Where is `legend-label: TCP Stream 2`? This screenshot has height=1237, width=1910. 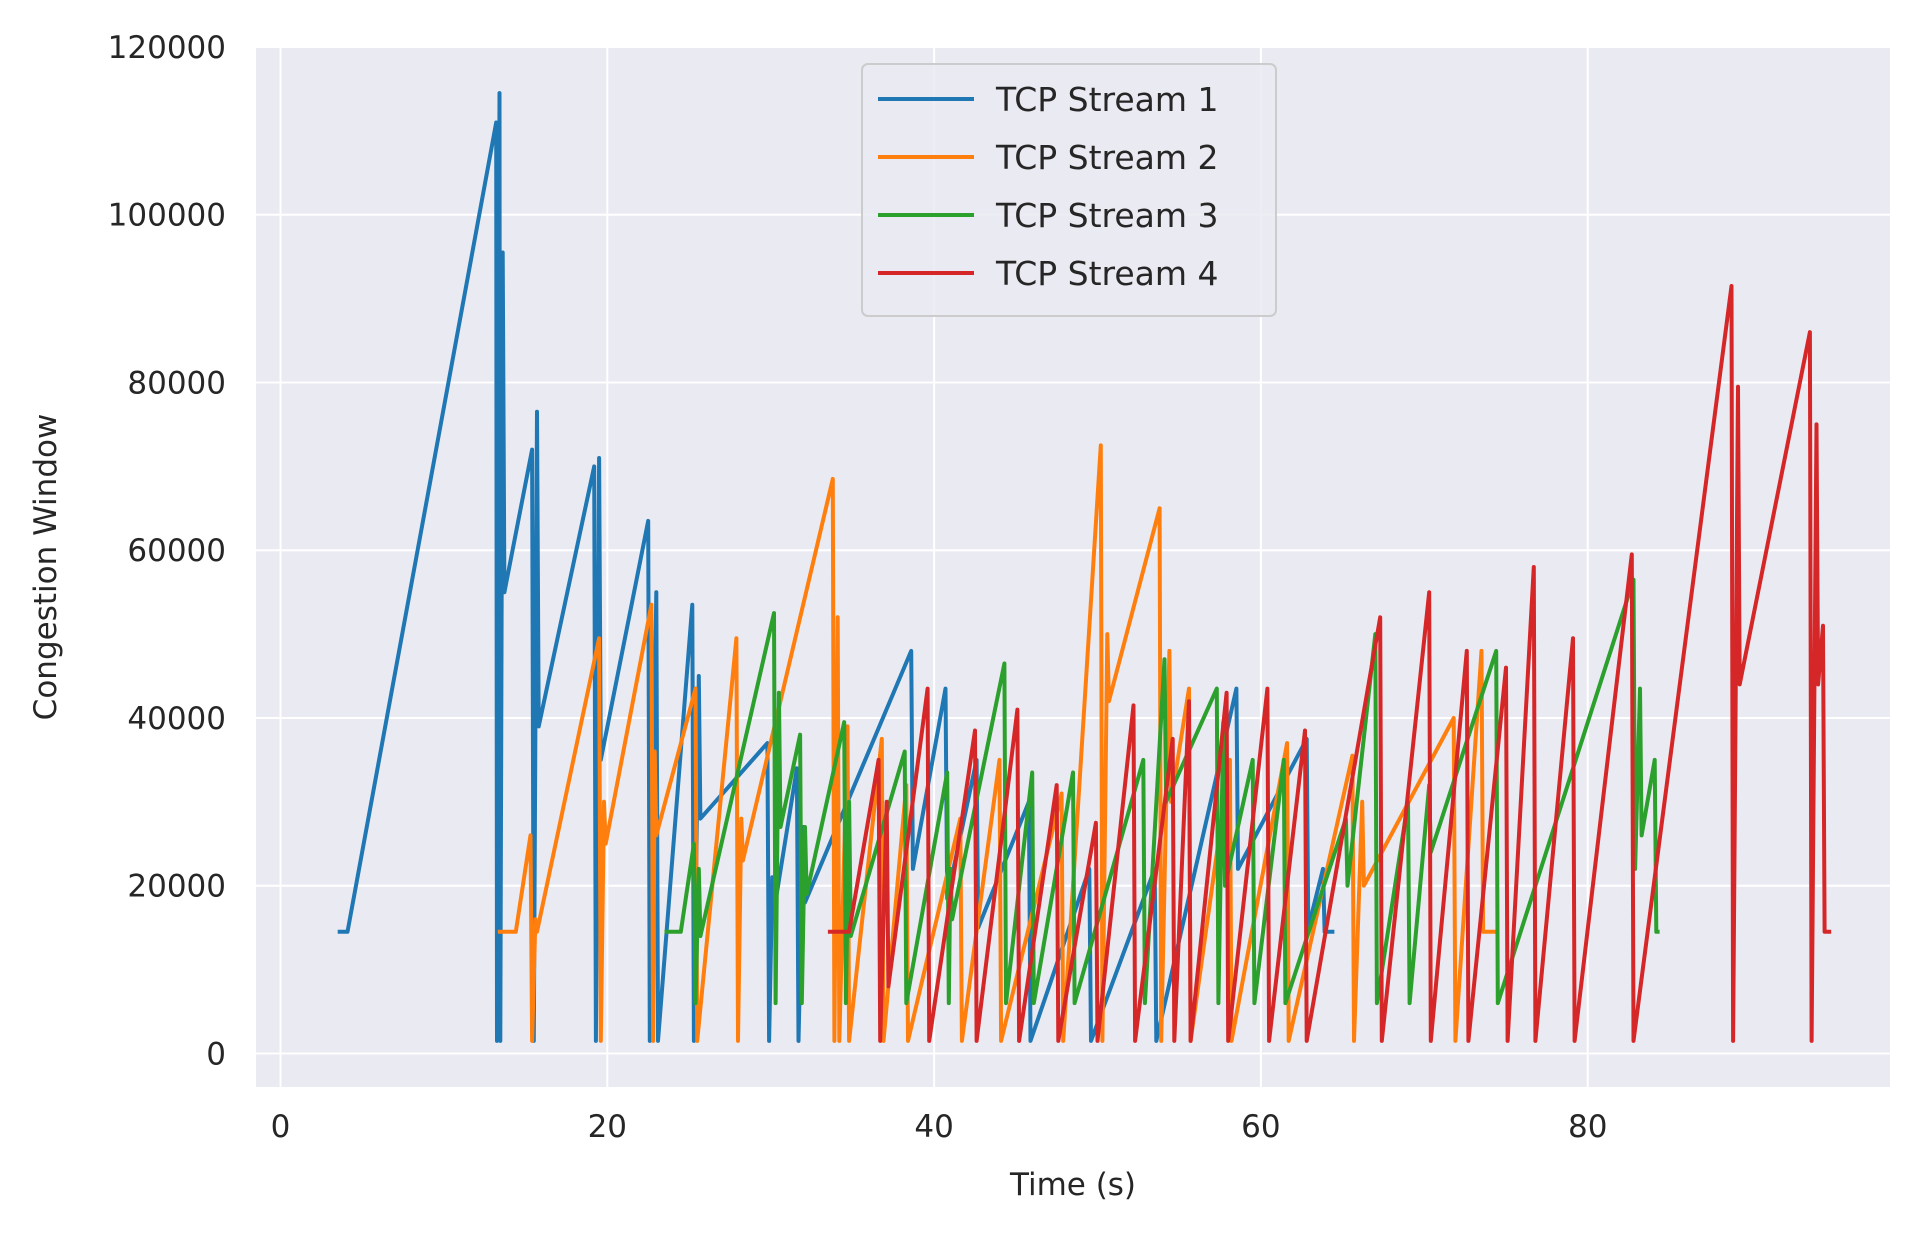 legend-label: TCP Stream 2 is located at coordinates (1107, 157).